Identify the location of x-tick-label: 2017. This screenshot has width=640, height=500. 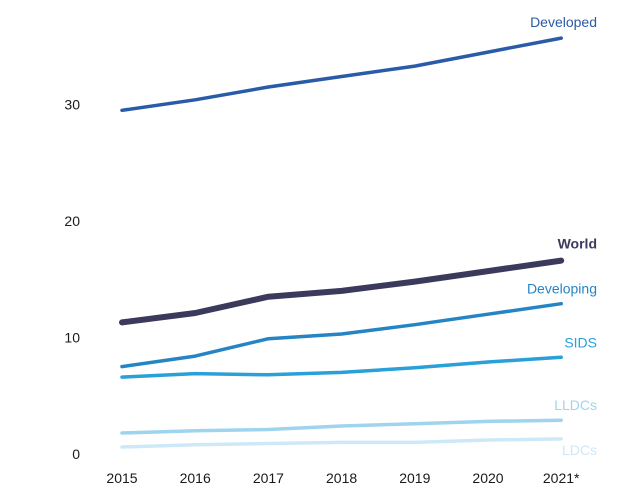
(268, 478).